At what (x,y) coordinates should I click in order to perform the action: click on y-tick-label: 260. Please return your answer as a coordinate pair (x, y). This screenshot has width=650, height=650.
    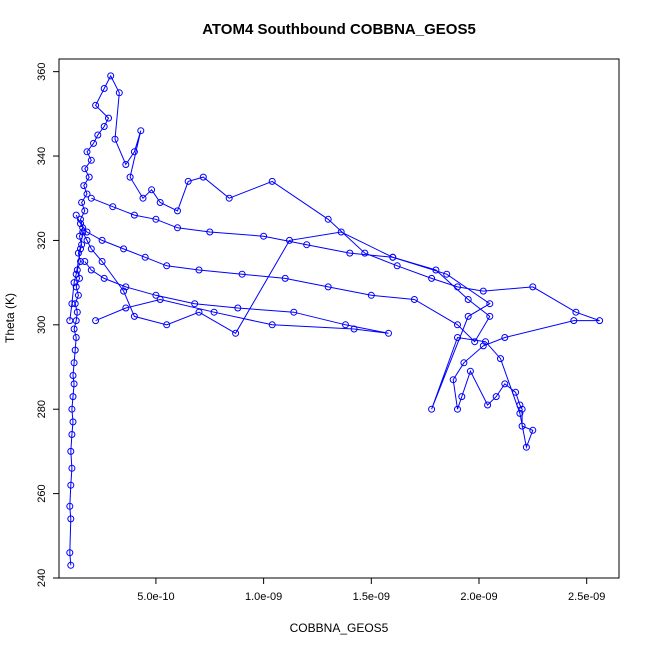
    Looking at the image, I should click on (42, 493).